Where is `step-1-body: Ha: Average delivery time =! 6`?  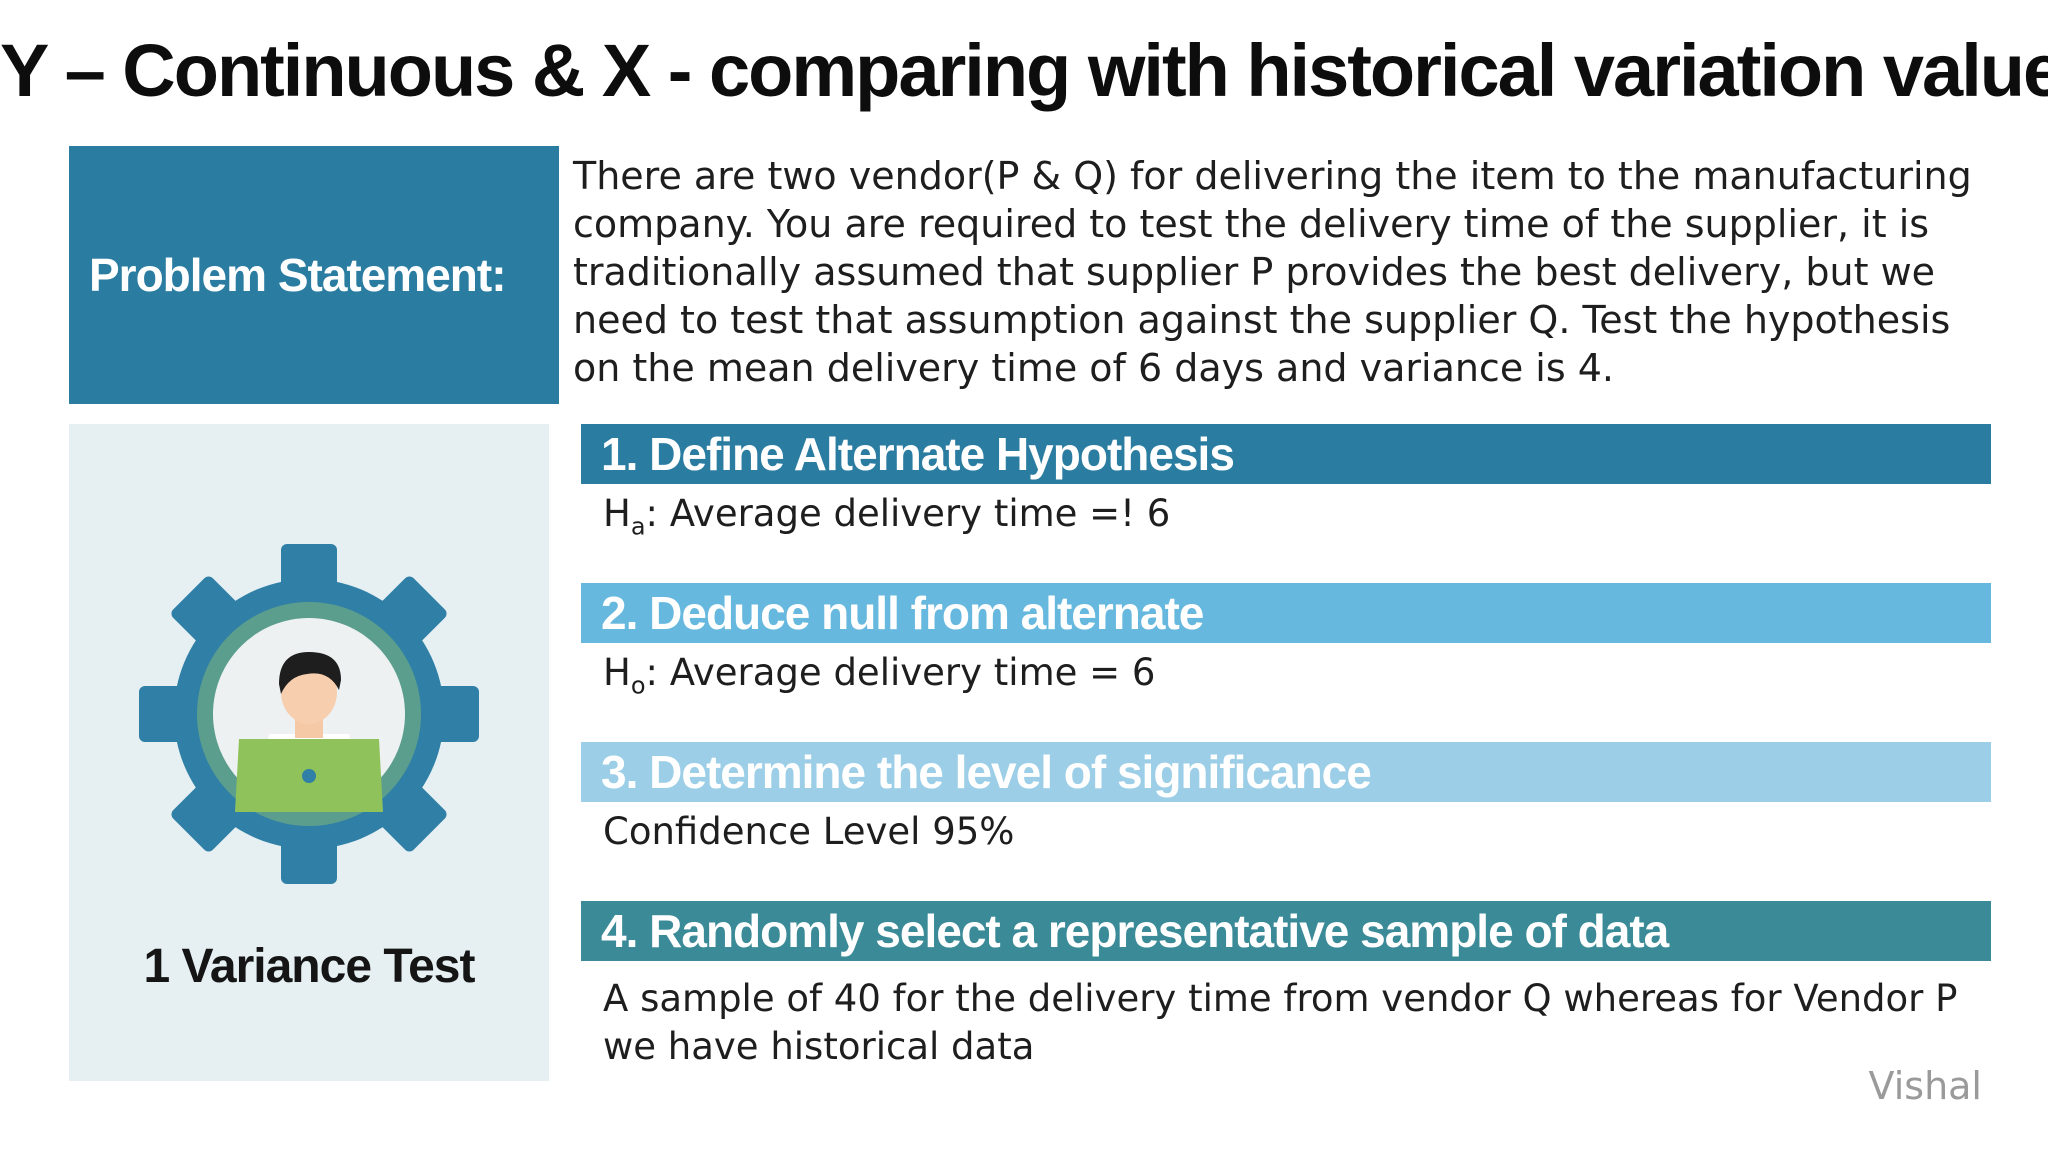 step-1-body: Ha: Average delivery time =! 6 is located at coordinates (1287, 520).